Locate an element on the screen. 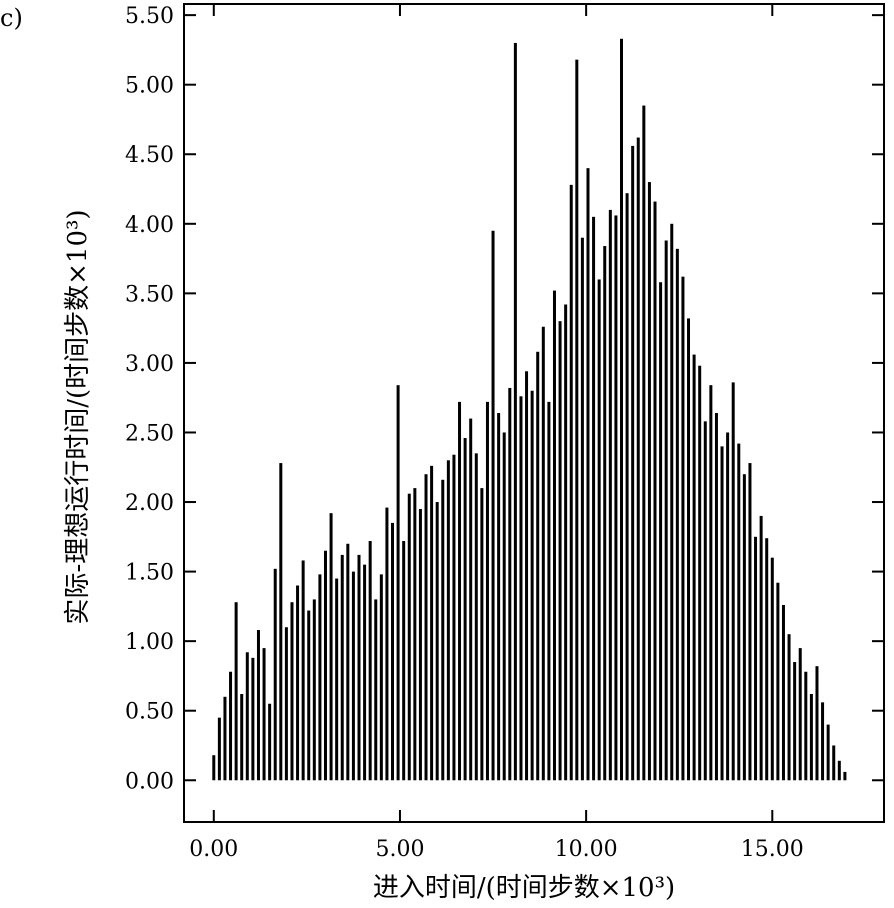 This screenshot has width=894, height=908. y-tick-label: 2.00 is located at coordinates (149, 503).